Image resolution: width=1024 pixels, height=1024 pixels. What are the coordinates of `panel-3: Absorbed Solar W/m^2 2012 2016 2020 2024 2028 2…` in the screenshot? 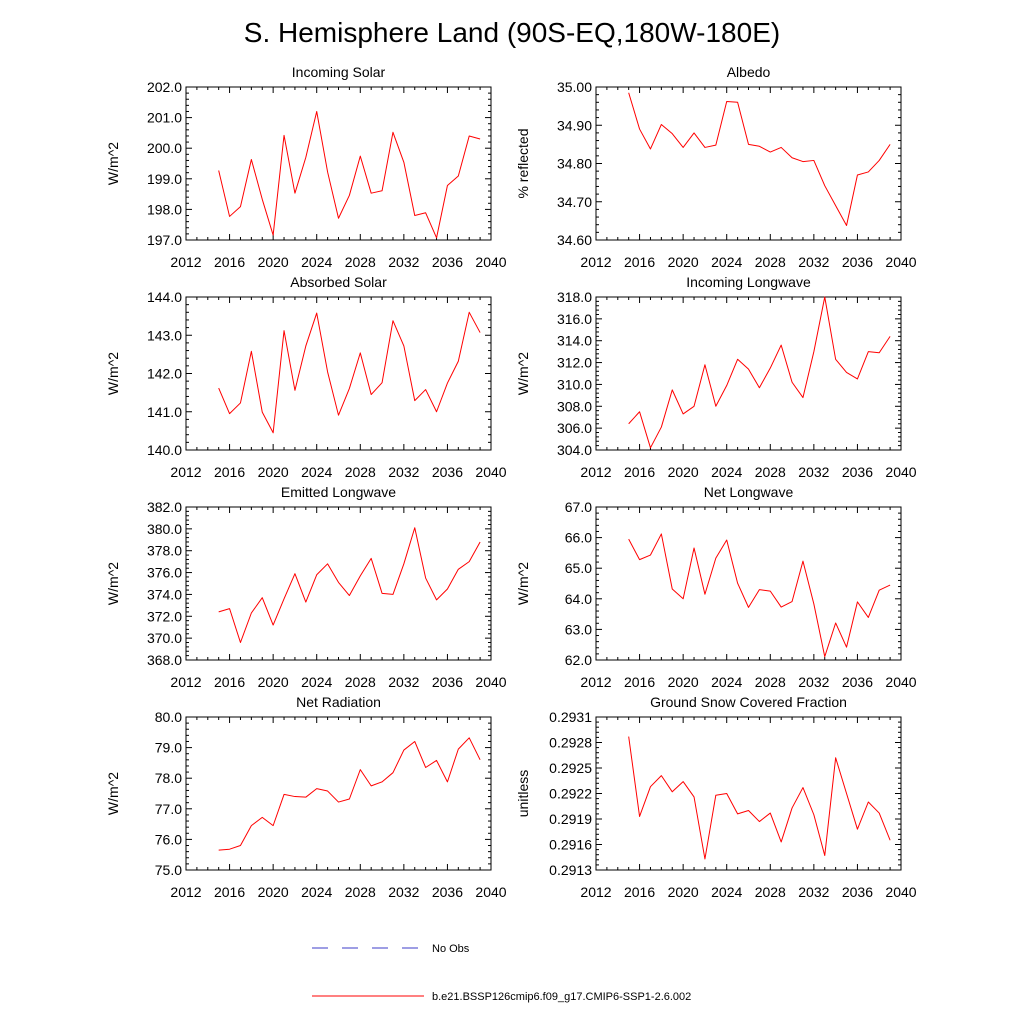 It's located at (306, 377).